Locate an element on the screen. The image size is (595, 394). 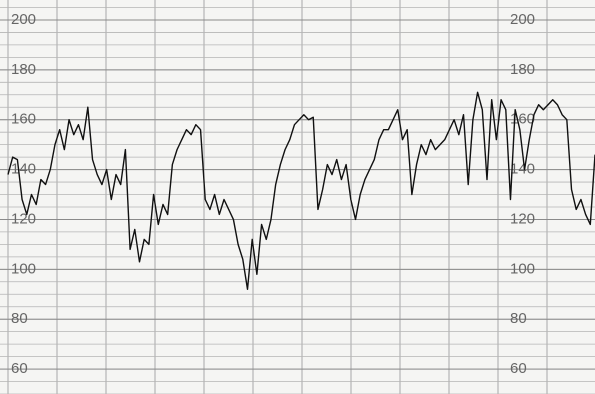
y-tick-label-right: 200 is located at coordinates (522, 19).